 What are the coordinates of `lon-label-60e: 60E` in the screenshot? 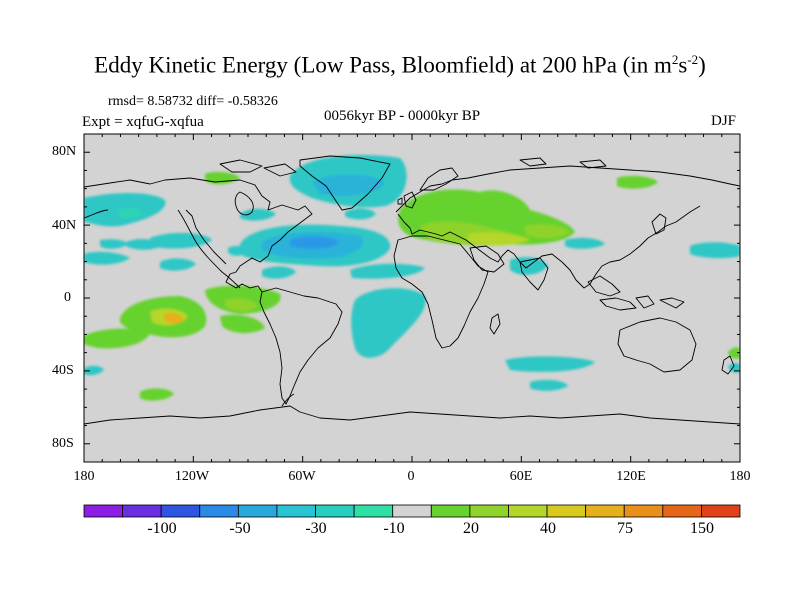 It's located at (521, 476).